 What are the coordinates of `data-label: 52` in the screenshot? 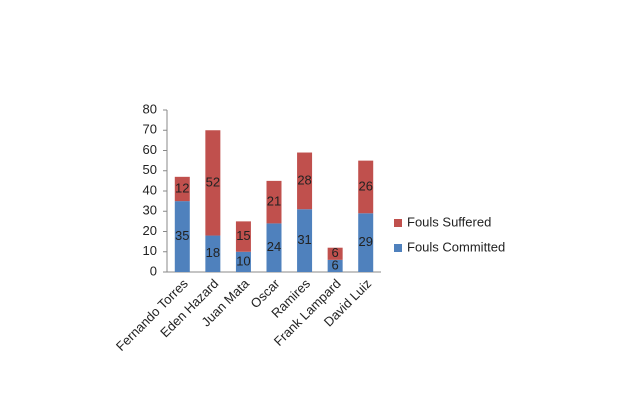 It's located at (213, 181).